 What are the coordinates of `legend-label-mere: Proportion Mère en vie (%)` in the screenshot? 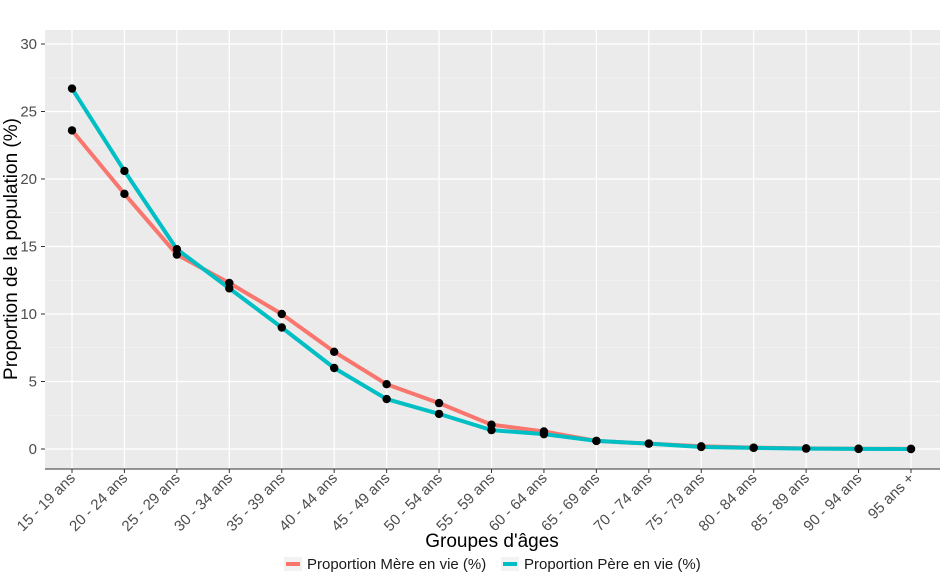 It's located at (396, 564).